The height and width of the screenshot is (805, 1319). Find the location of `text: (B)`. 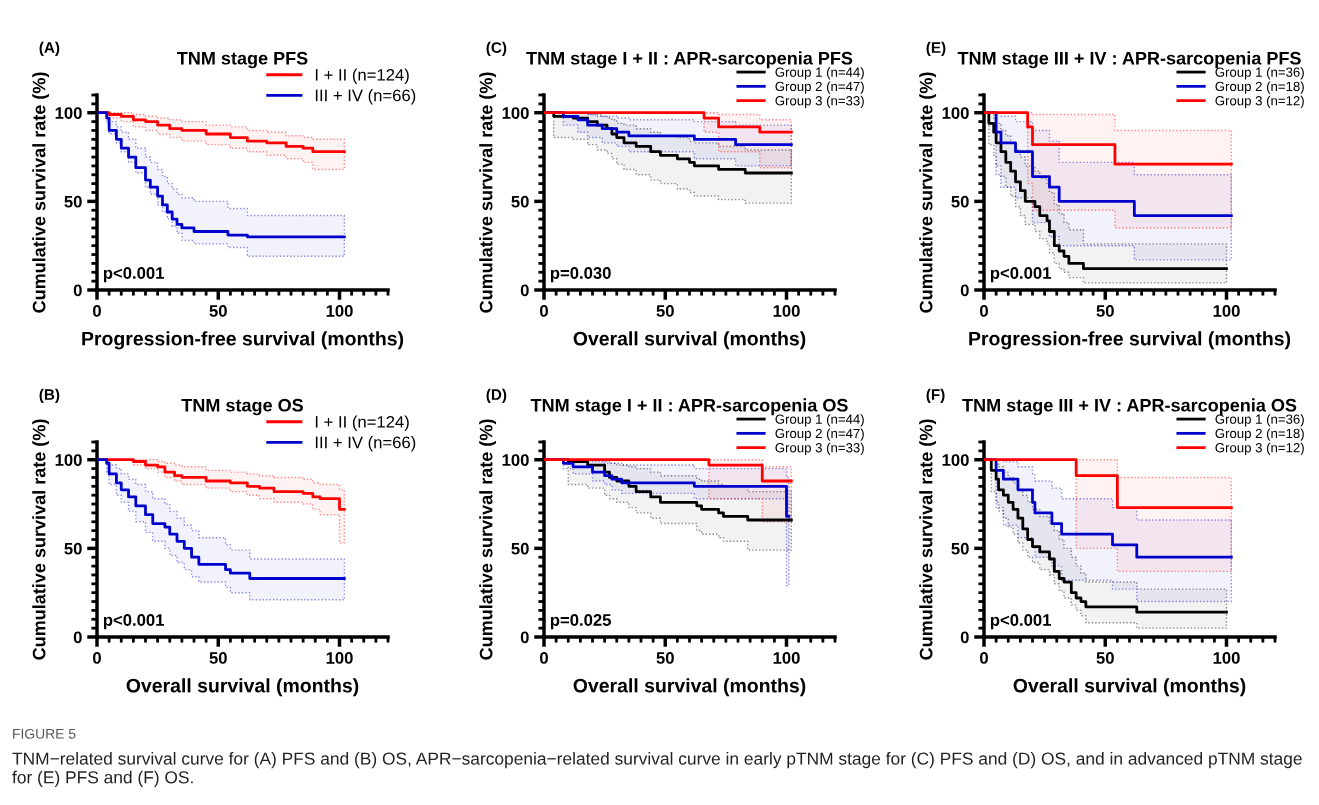

text: (B) is located at coordinates (49, 395).